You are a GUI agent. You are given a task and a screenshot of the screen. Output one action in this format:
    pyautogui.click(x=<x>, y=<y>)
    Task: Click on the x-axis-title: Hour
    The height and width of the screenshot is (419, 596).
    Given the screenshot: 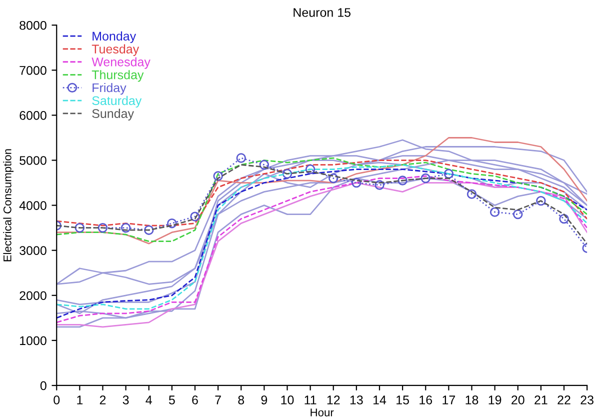 What is the action you would take?
    pyautogui.click(x=322, y=412)
    